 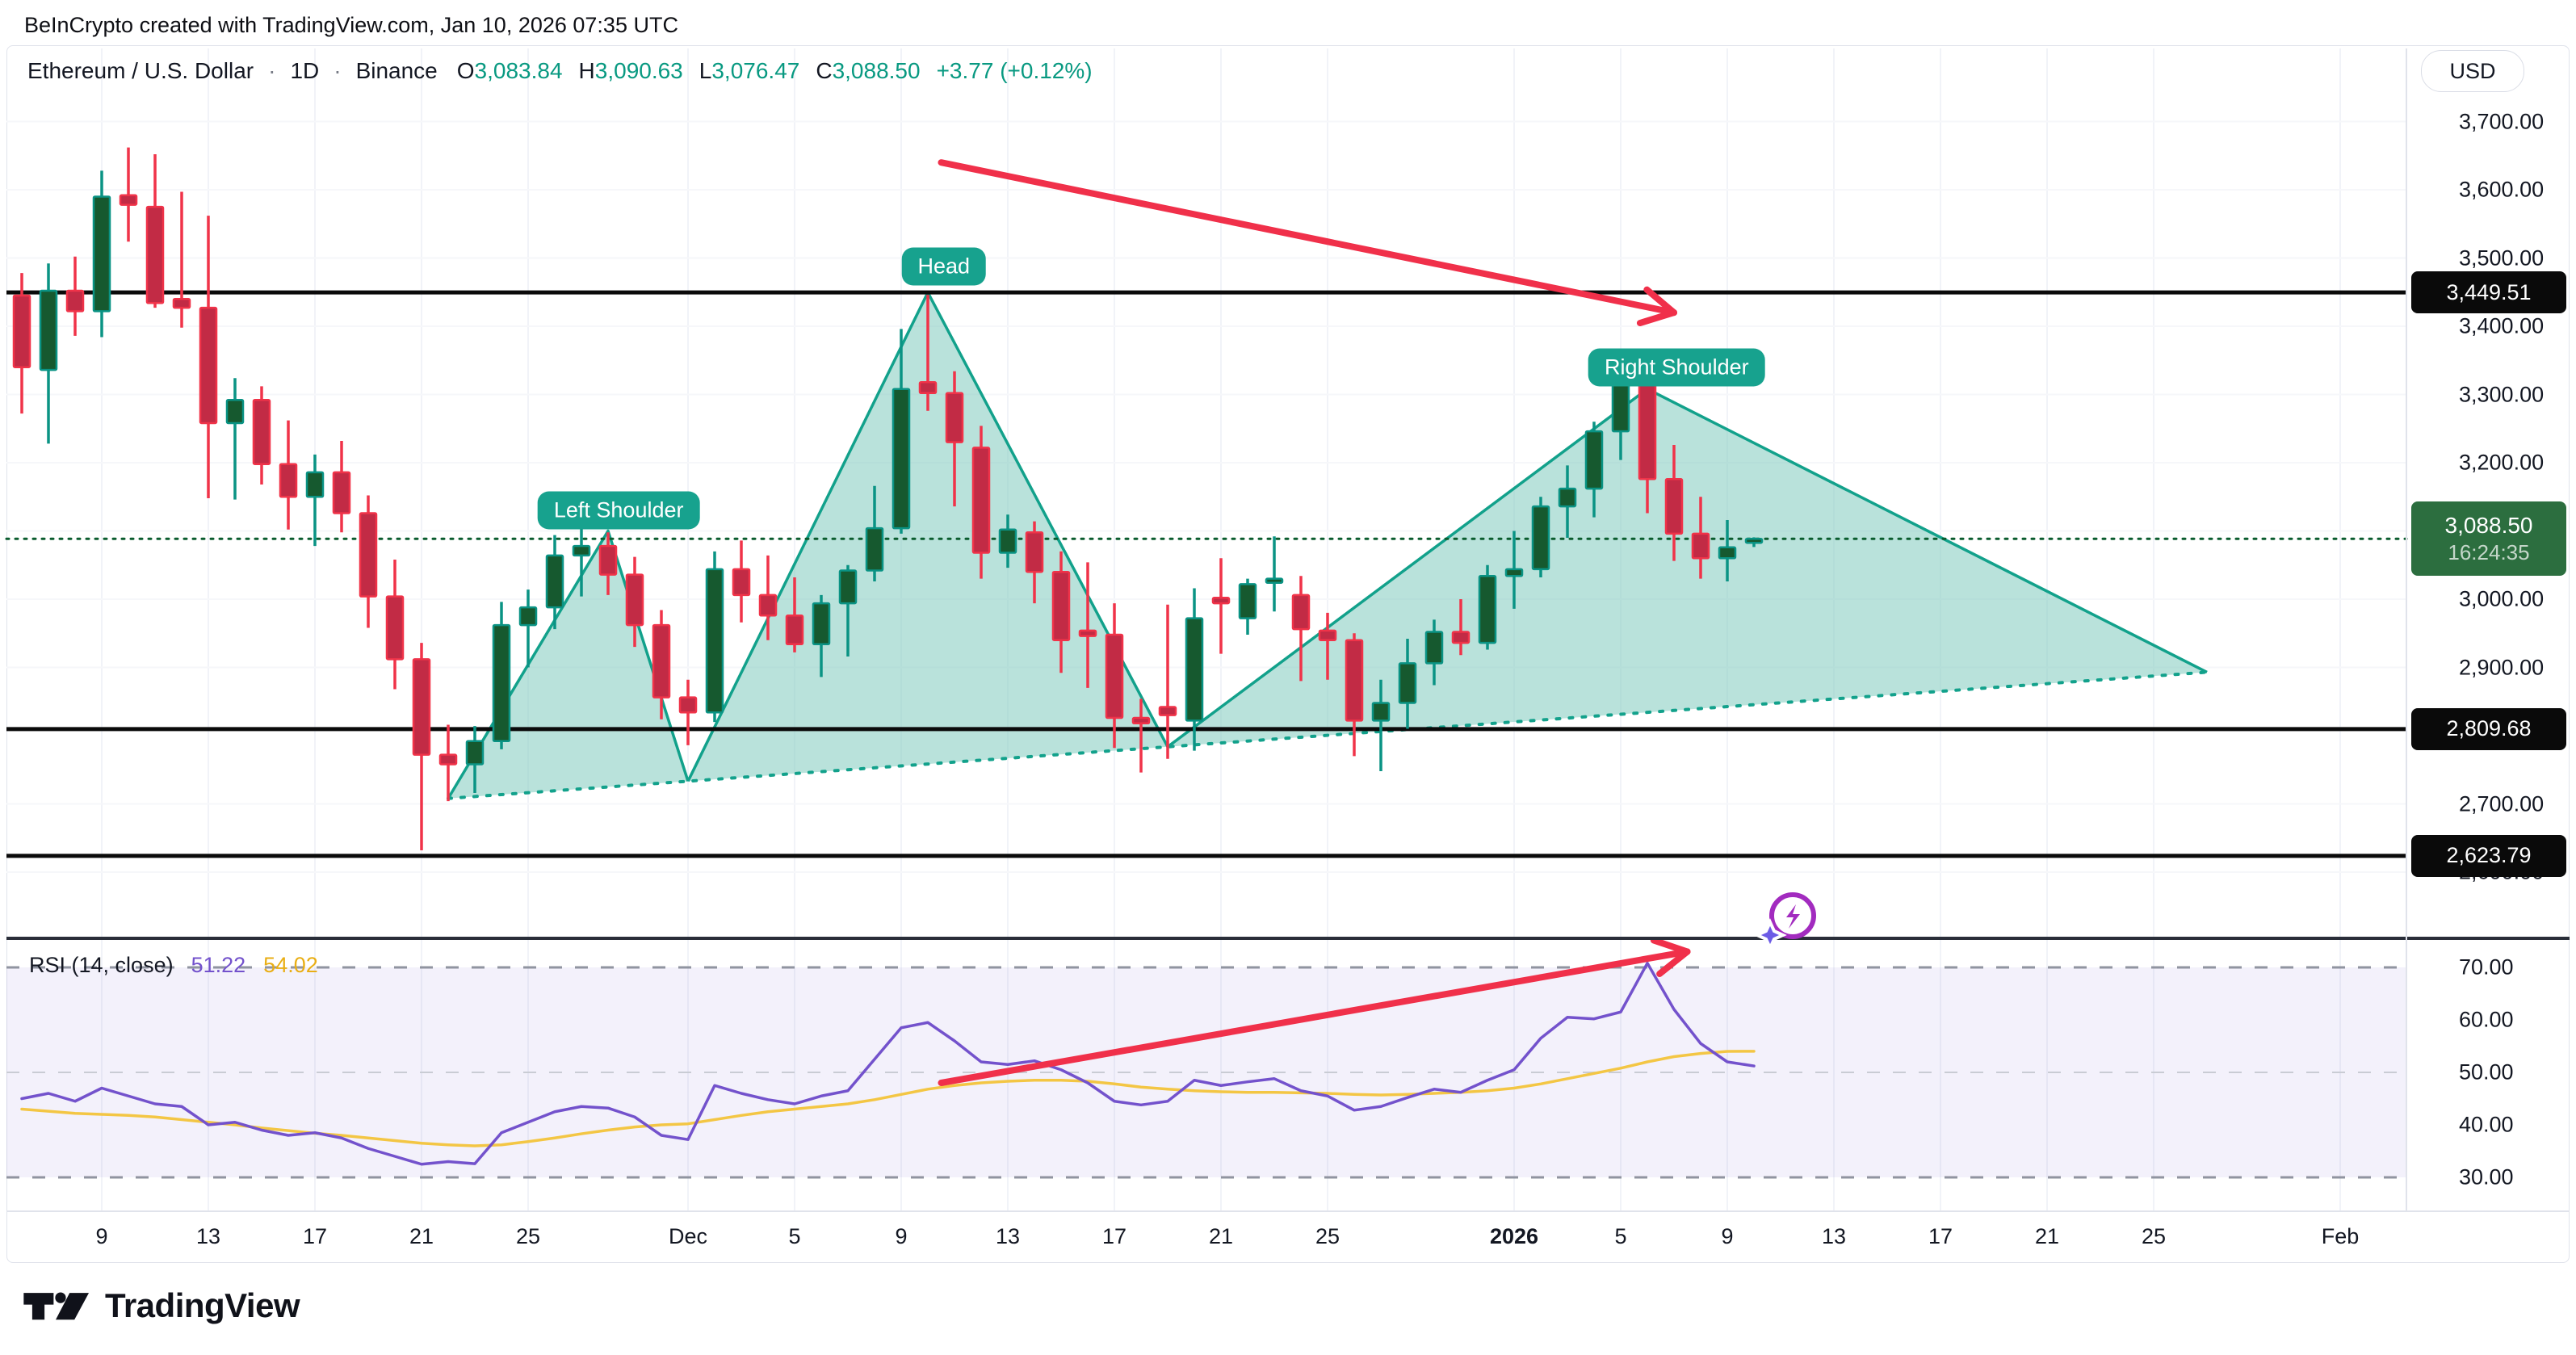 What do you see at coordinates (101, 965) in the screenshot?
I see `rsi-title: RSI (14, close)` at bounding box center [101, 965].